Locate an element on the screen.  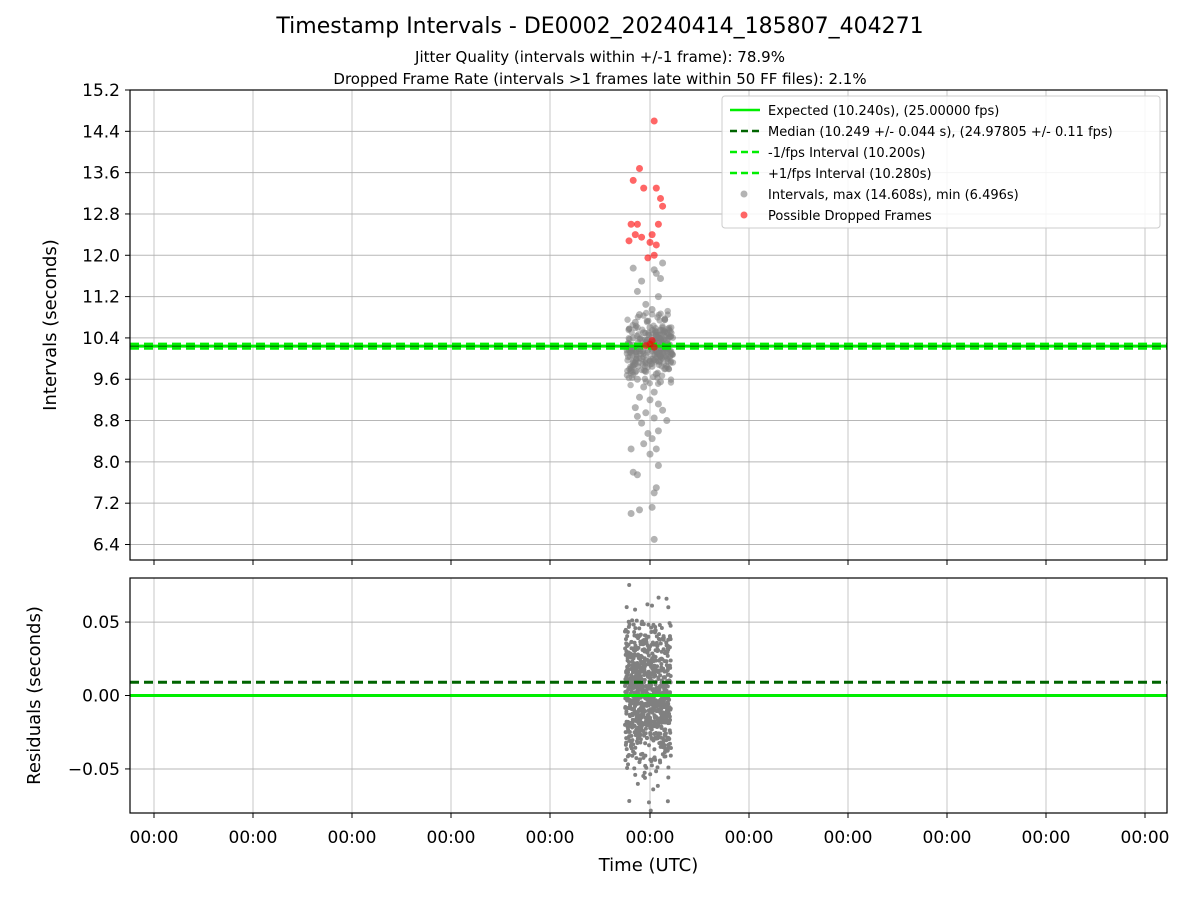
intervals-ytick-label-1: 7.2 is located at coordinates (106, 504).